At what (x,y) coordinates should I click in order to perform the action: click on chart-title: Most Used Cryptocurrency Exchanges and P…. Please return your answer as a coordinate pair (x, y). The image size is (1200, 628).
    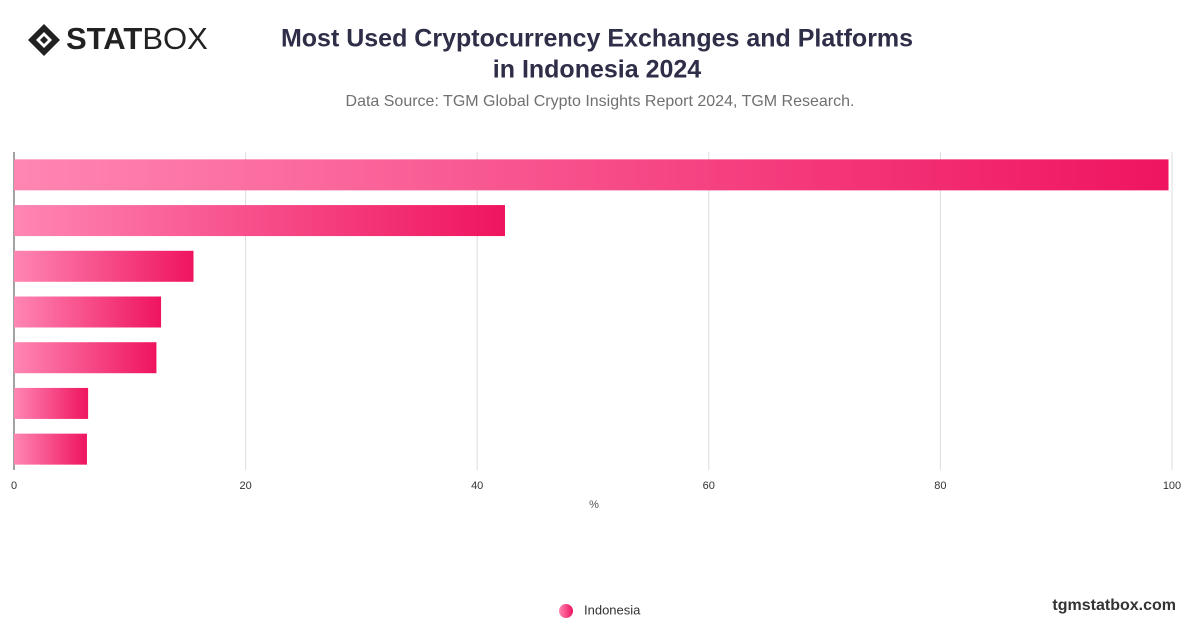
    Looking at the image, I should click on (597, 39).